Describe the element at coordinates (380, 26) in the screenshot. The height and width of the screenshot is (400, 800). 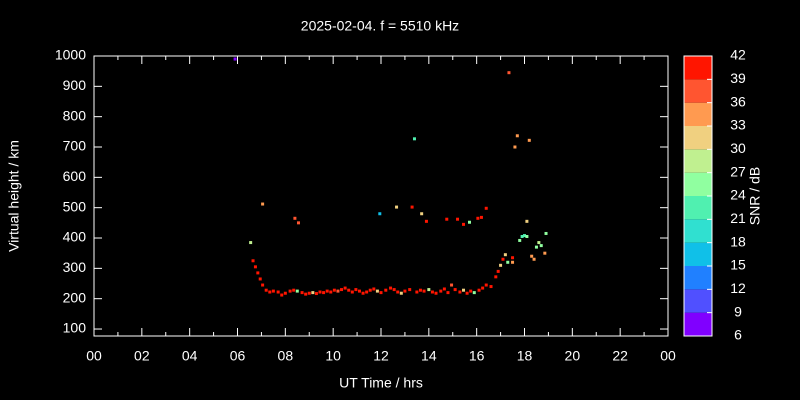
I see `chart-title: 2025-02-04. f = 5510 kHz` at that location.